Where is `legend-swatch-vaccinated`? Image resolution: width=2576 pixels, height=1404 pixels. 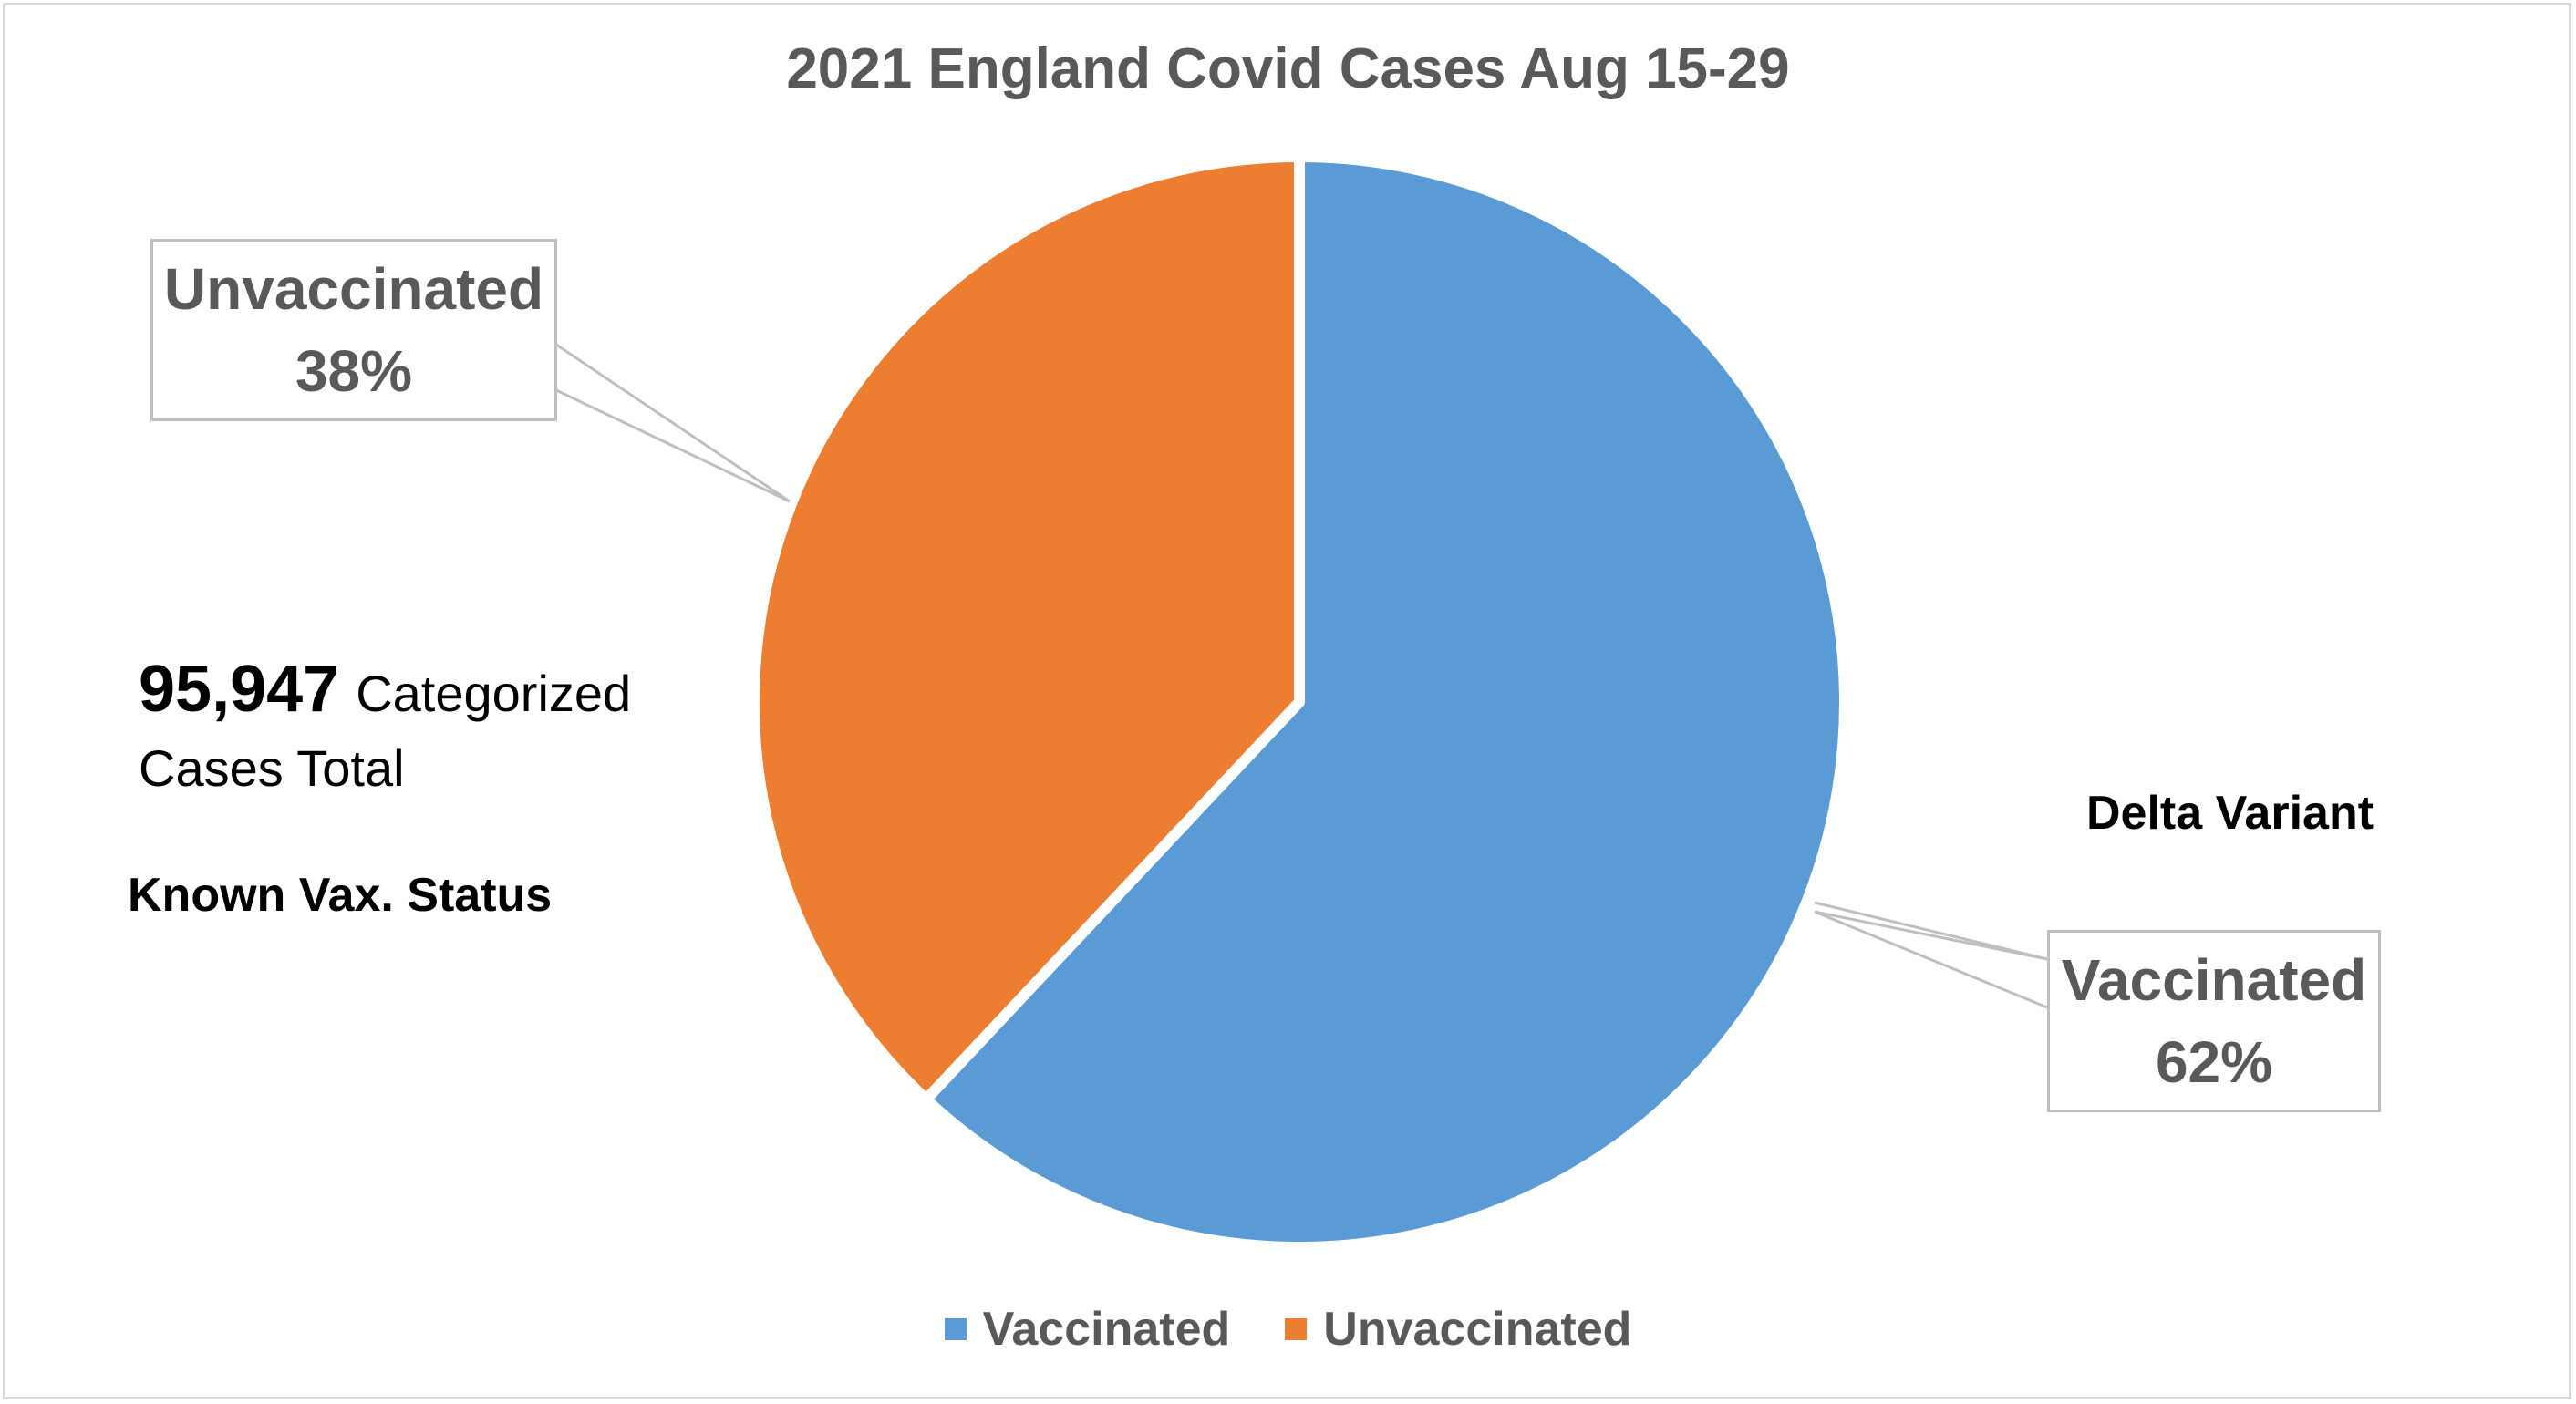 legend-swatch-vaccinated is located at coordinates (955, 1329).